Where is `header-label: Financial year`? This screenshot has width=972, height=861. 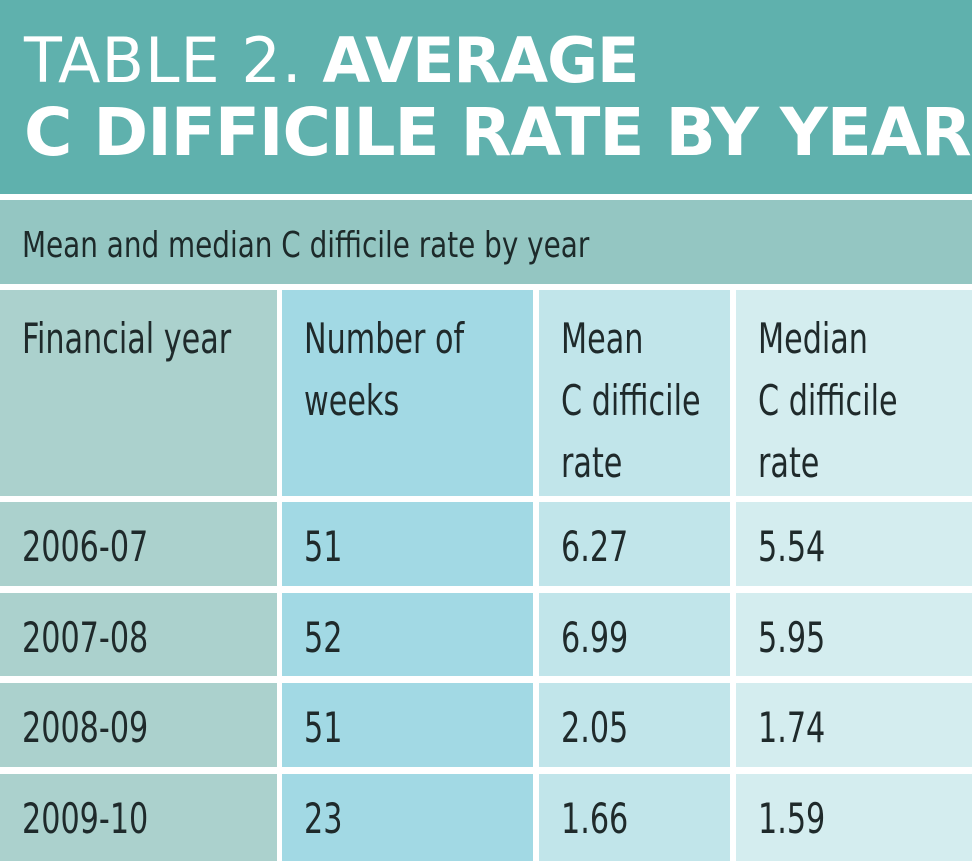 header-label: Financial year is located at coordinates (127, 338).